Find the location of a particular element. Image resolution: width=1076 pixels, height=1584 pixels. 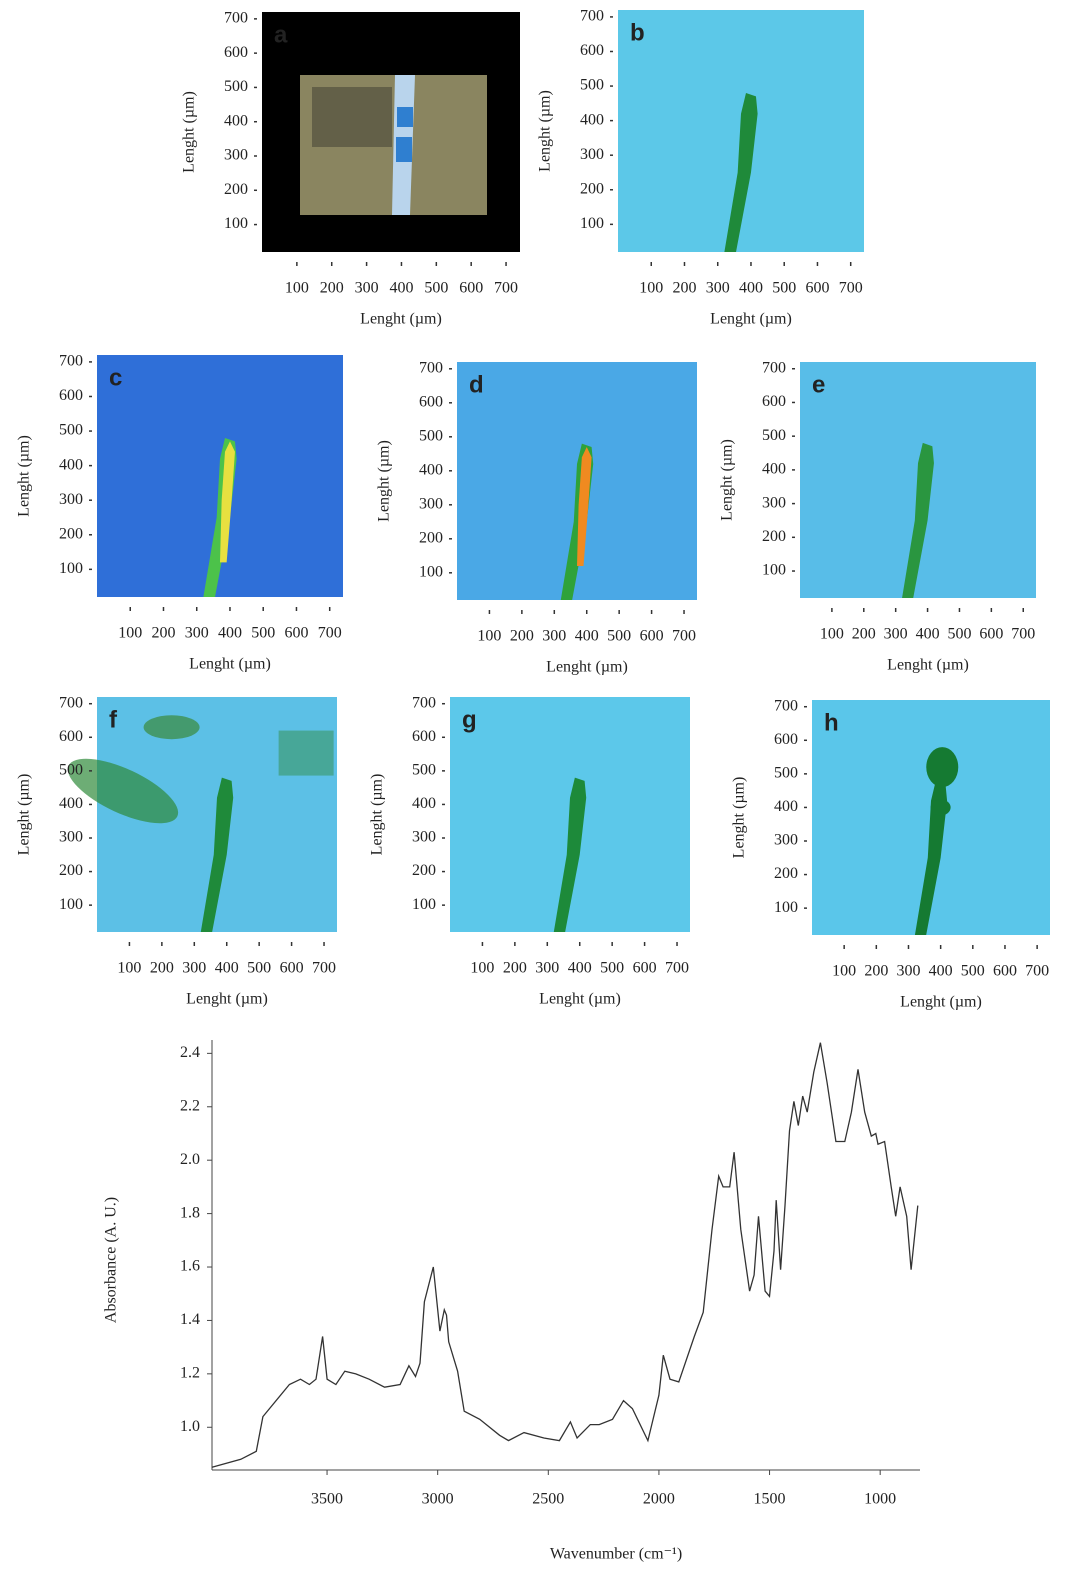

photo-shade is located at coordinates (352, 117).